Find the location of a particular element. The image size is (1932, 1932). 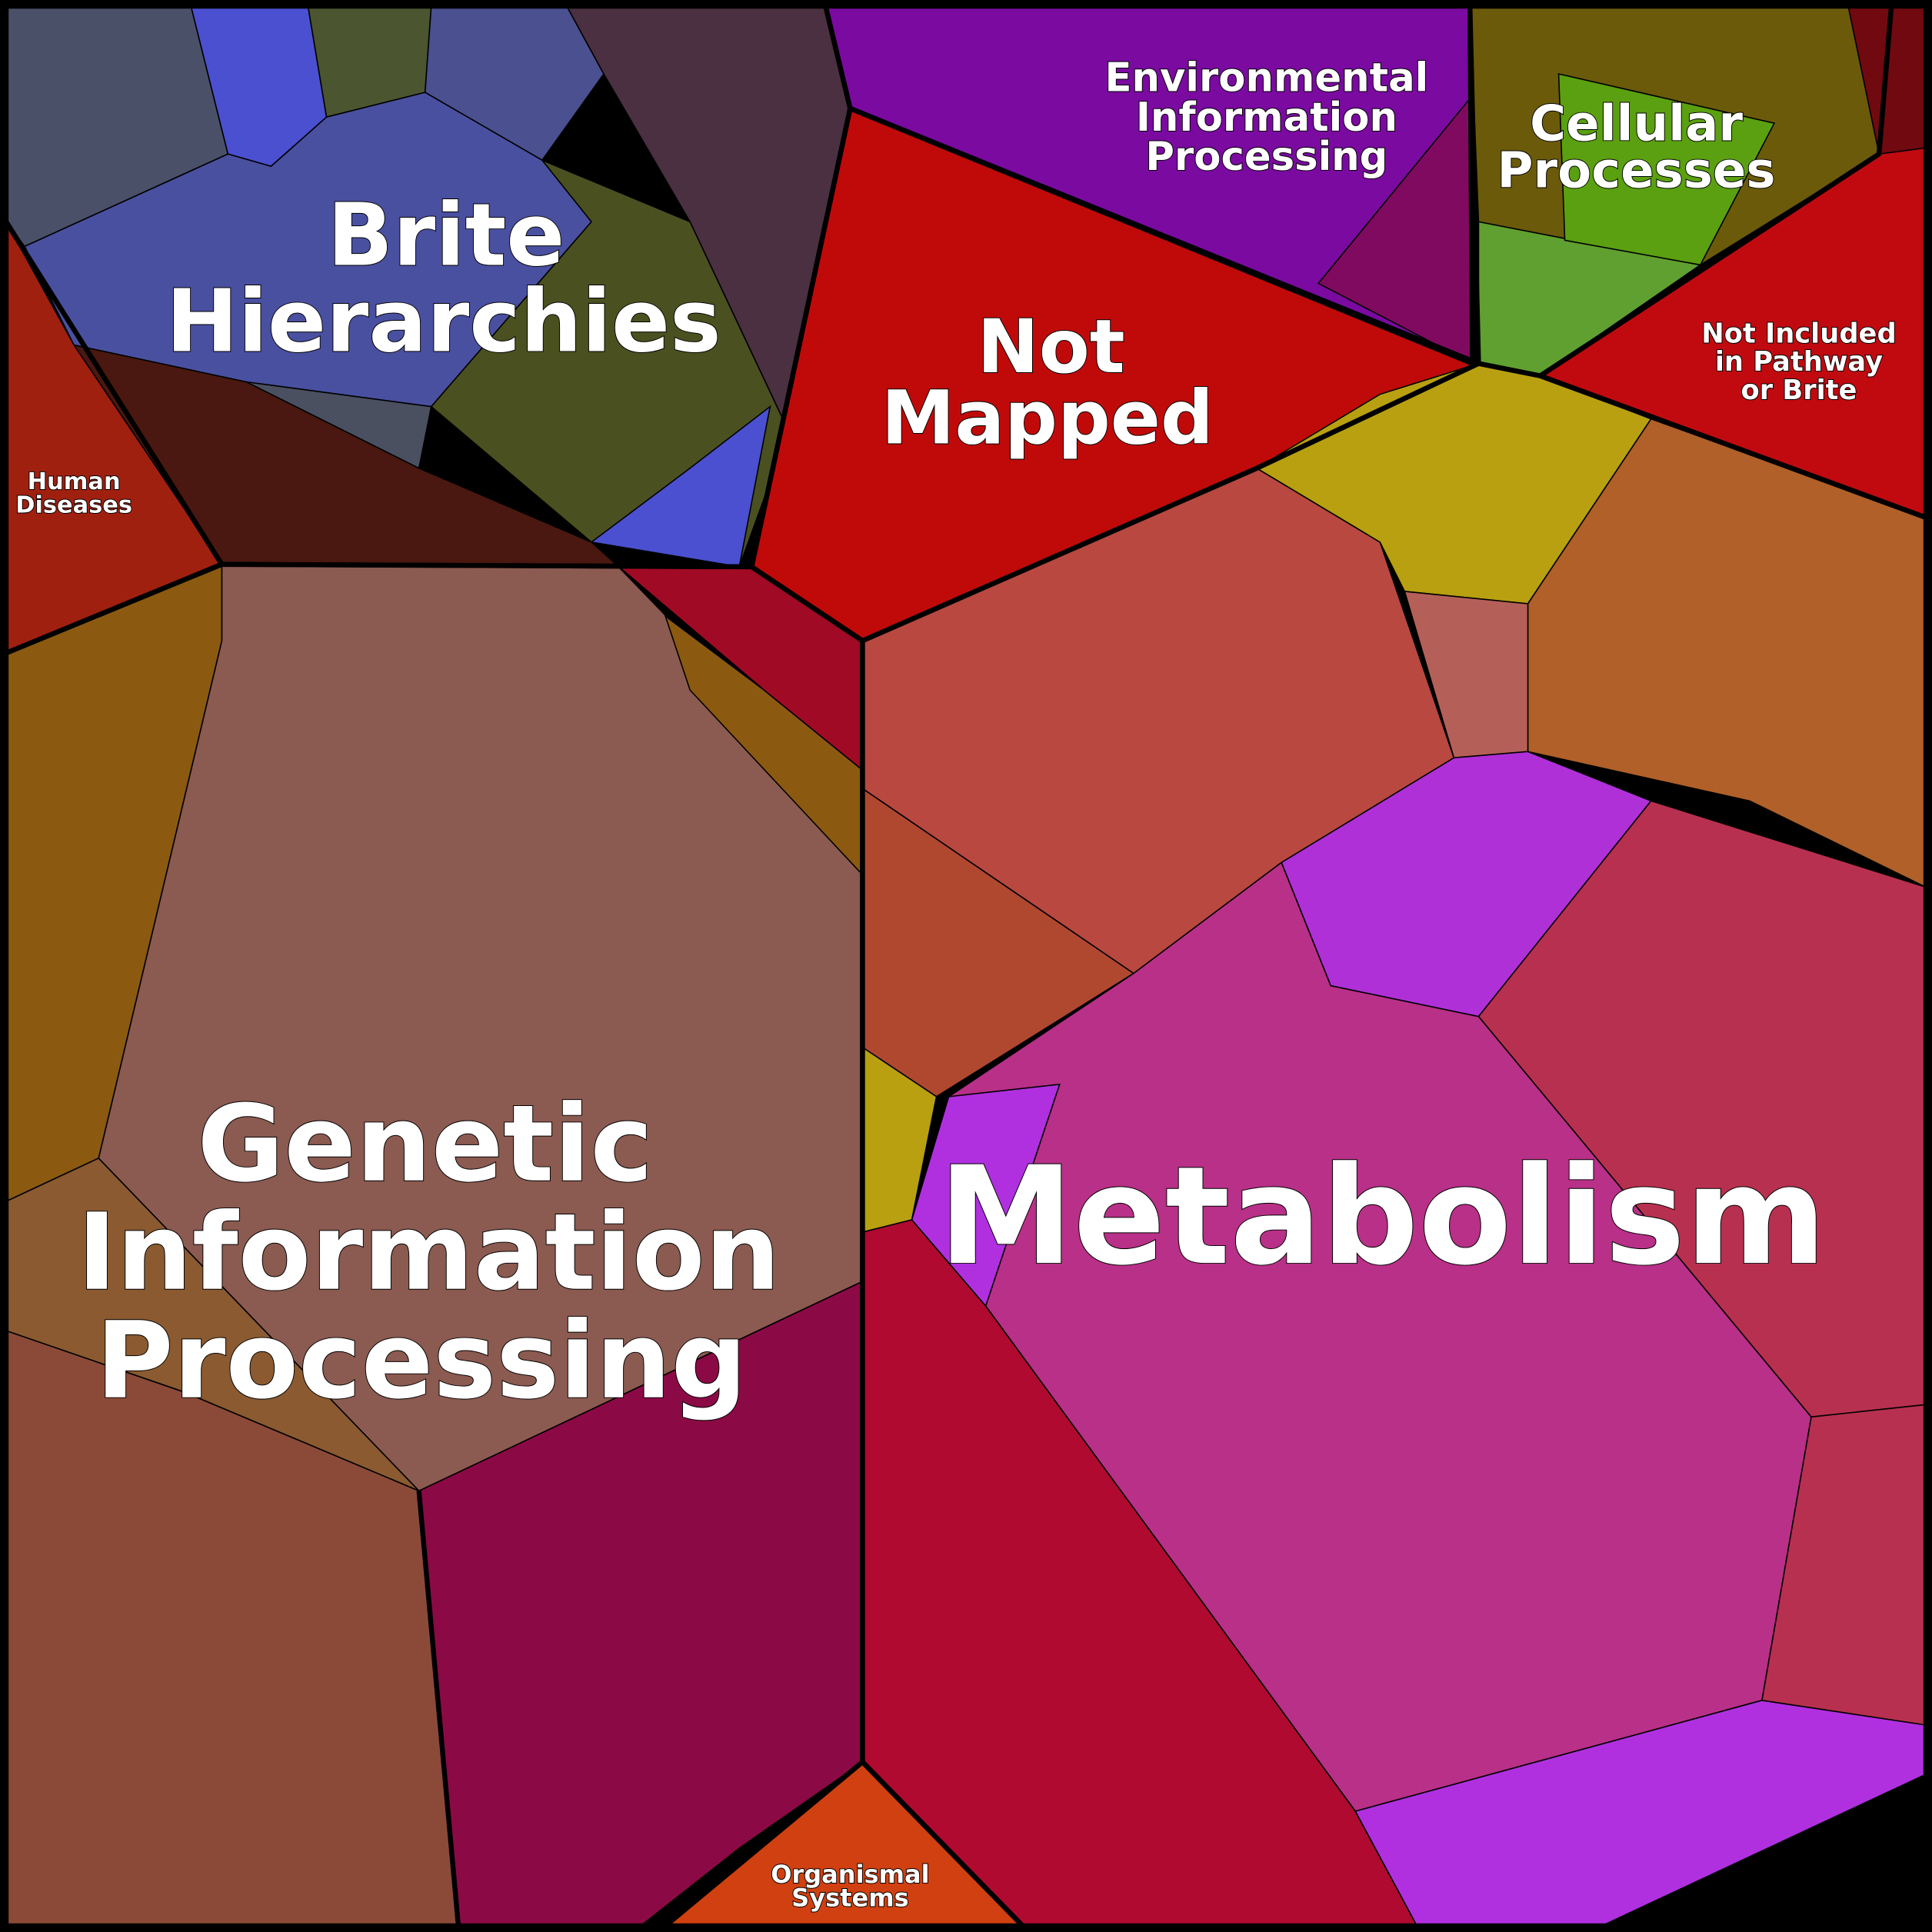

label-organismal: Organismal Systems is located at coordinates (850, 1886).